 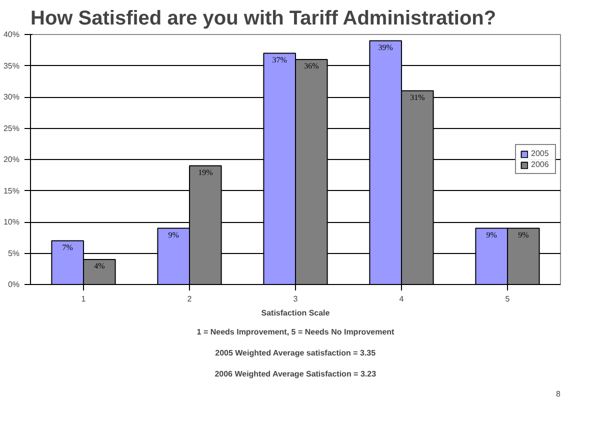 What do you see at coordinates (559, 394) in the screenshot?
I see `text: 8` at bounding box center [559, 394].